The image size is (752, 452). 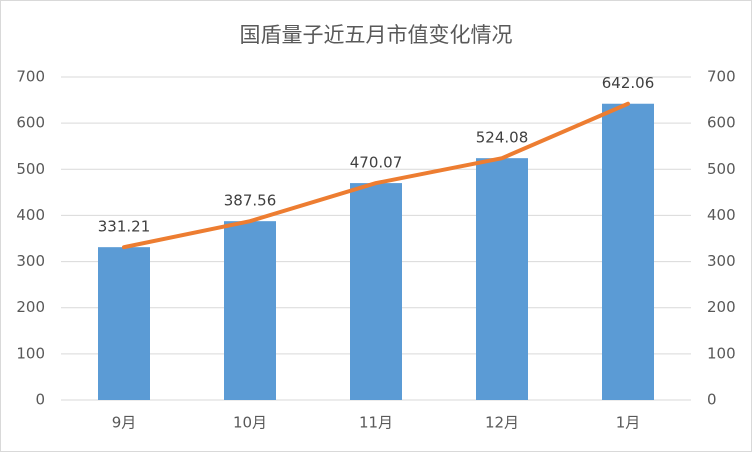 I want to click on data-label: 524.08, so click(x=502, y=138).